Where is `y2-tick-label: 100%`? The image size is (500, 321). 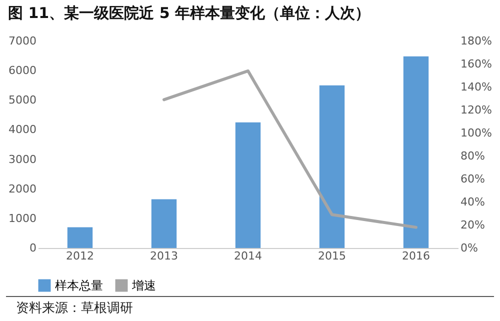 y2-tick-label: 100% is located at coordinates (476, 133).